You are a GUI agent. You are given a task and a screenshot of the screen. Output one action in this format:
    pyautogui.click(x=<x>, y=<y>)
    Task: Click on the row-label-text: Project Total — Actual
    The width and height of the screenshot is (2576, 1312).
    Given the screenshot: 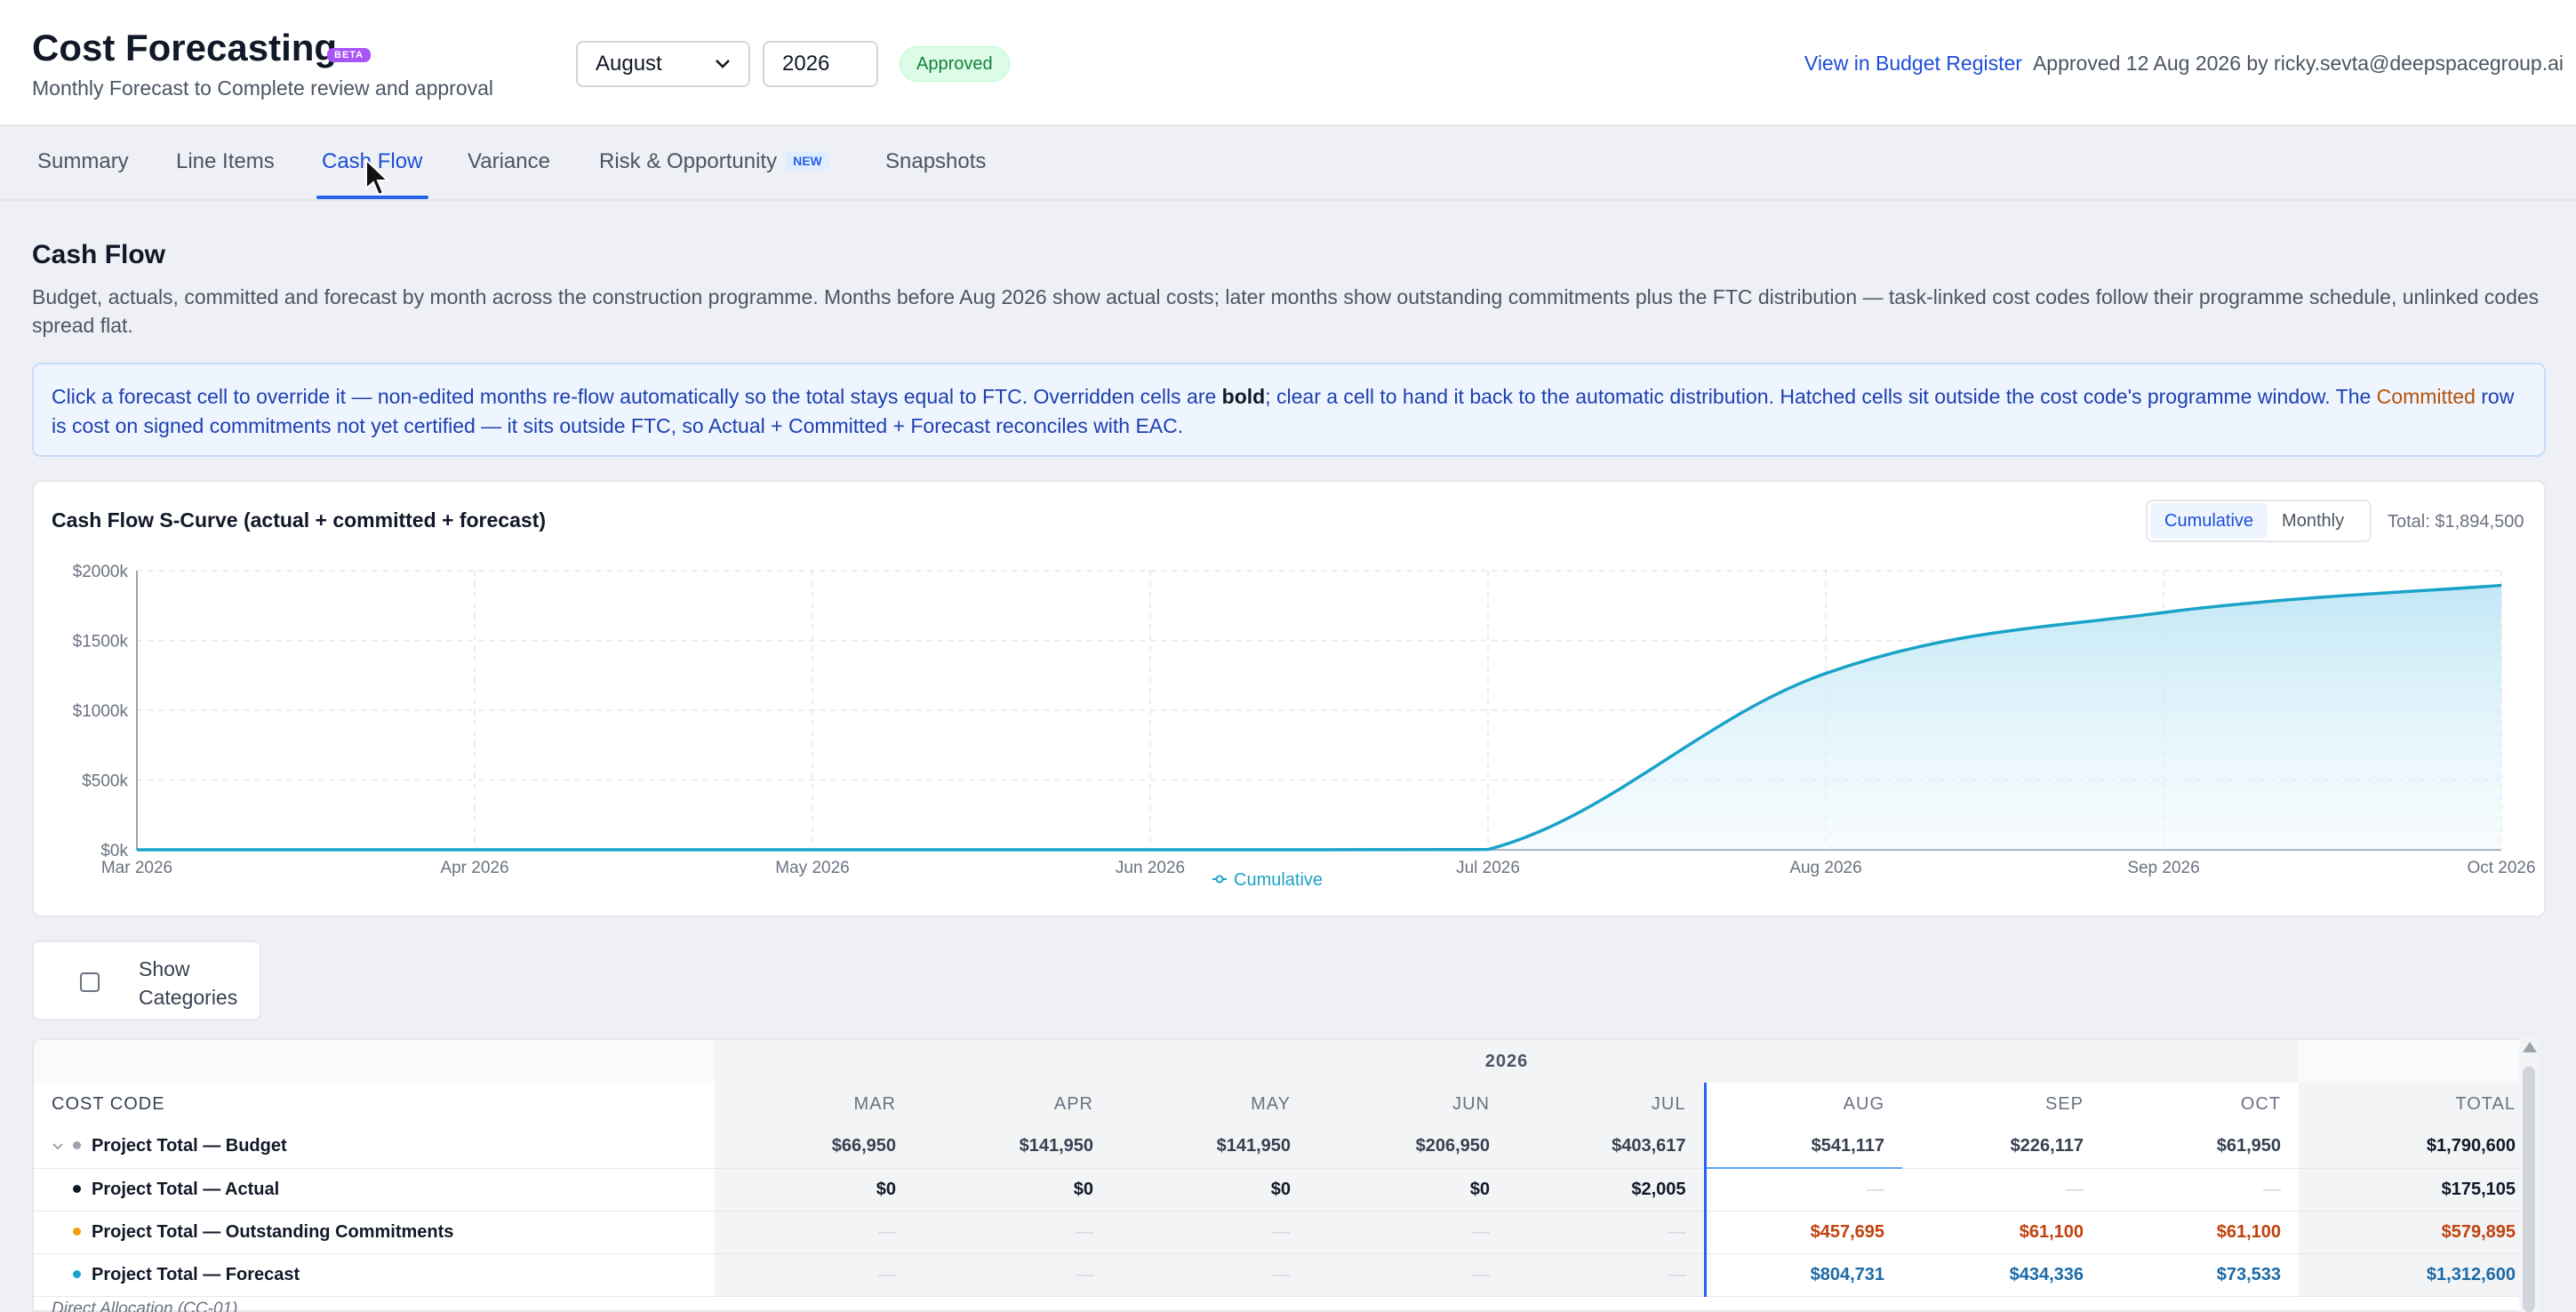 What is the action you would take?
    pyautogui.click(x=186, y=1189)
    